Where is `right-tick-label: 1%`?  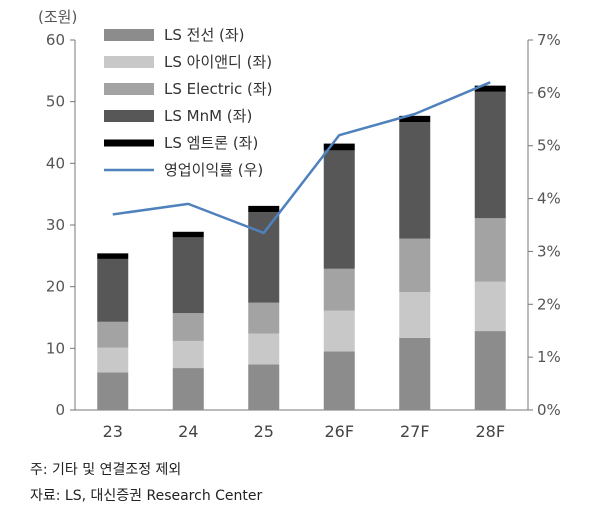
right-tick-label: 1% is located at coordinates (549, 357).